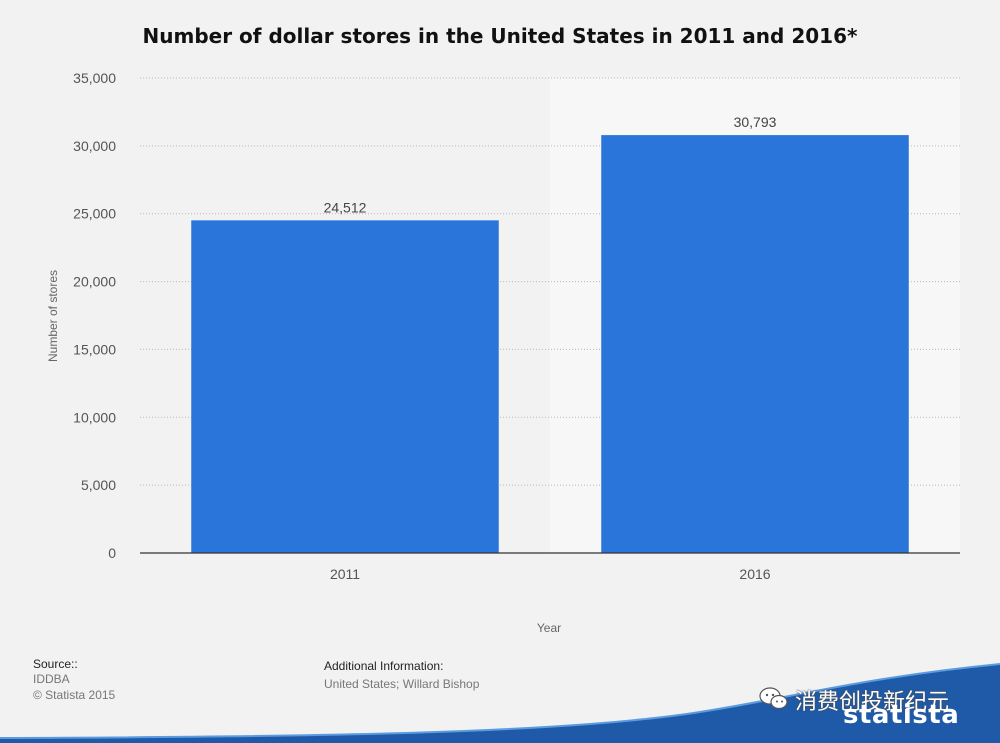 The height and width of the screenshot is (743, 1000). Describe the element at coordinates (754, 574) in the screenshot. I see `x-tick-label: 2016` at that location.